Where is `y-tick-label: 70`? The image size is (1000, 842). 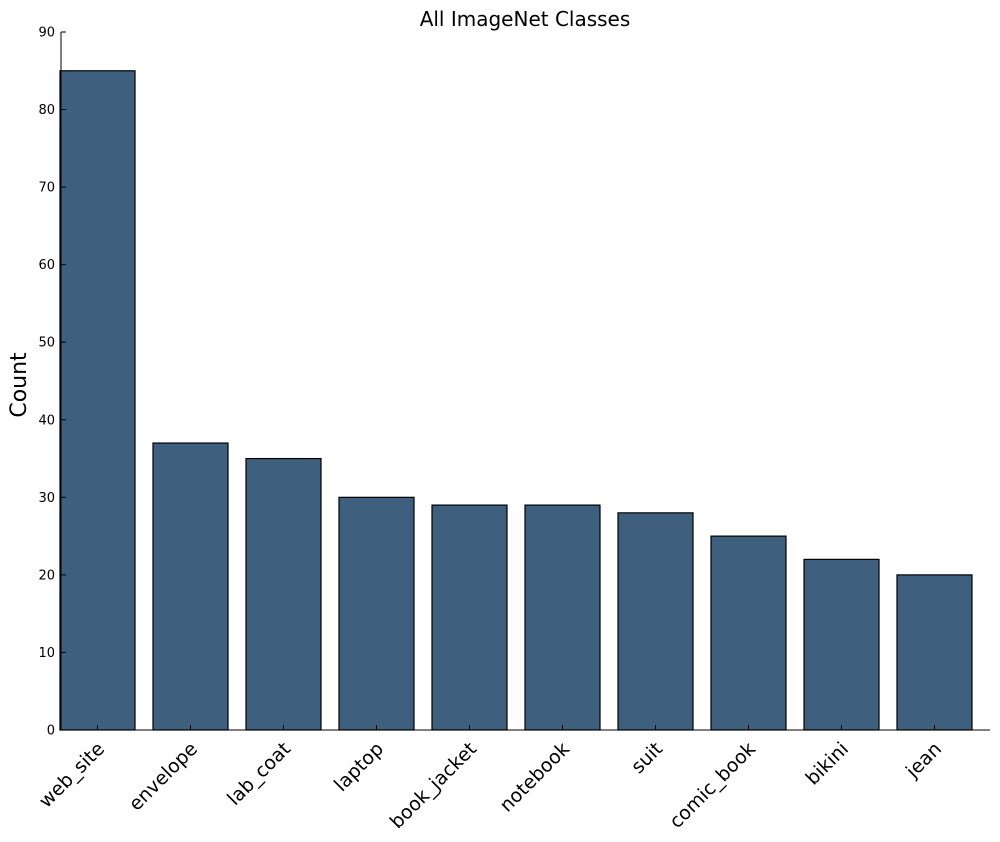
y-tick-label: 70 is located at coordinates (46, 188).